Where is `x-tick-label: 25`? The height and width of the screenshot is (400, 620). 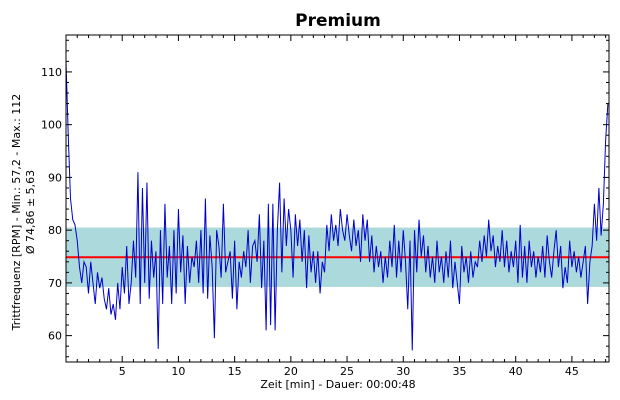
x-tick-label: 25 is located at coordinates (347, 371).